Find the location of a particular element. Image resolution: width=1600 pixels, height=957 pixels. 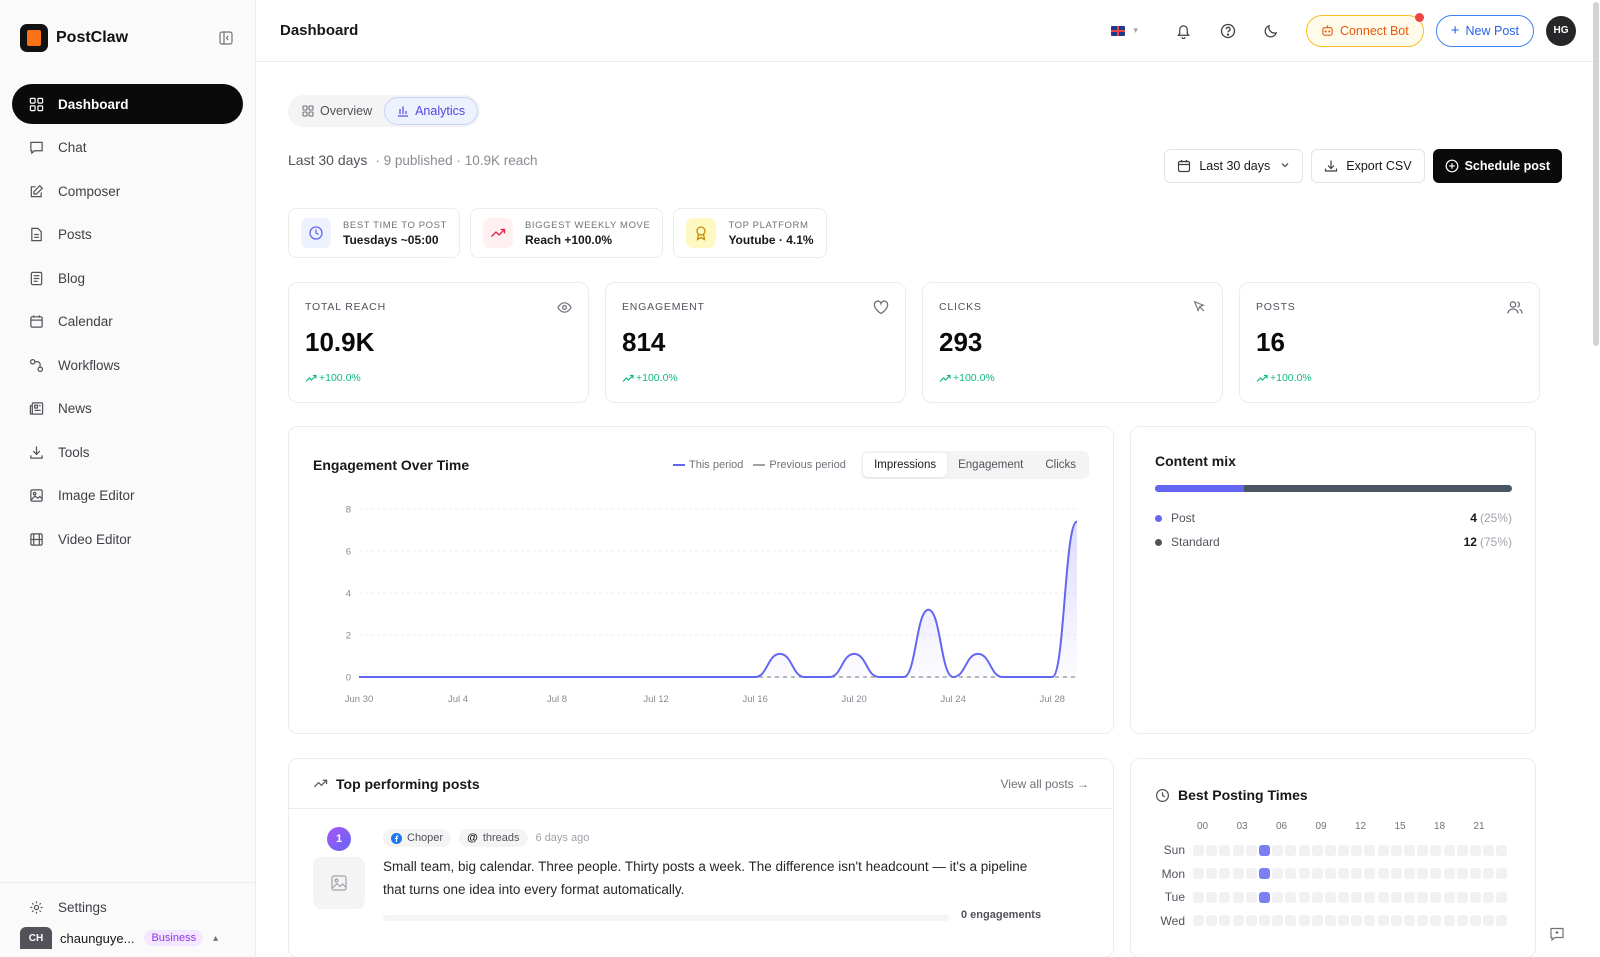

export-csv-button: Export CSV is located at coordinates (1368, 166).